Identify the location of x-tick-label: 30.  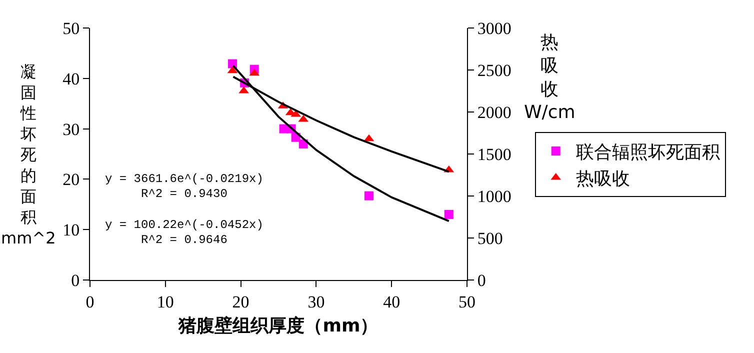
(316, 302).